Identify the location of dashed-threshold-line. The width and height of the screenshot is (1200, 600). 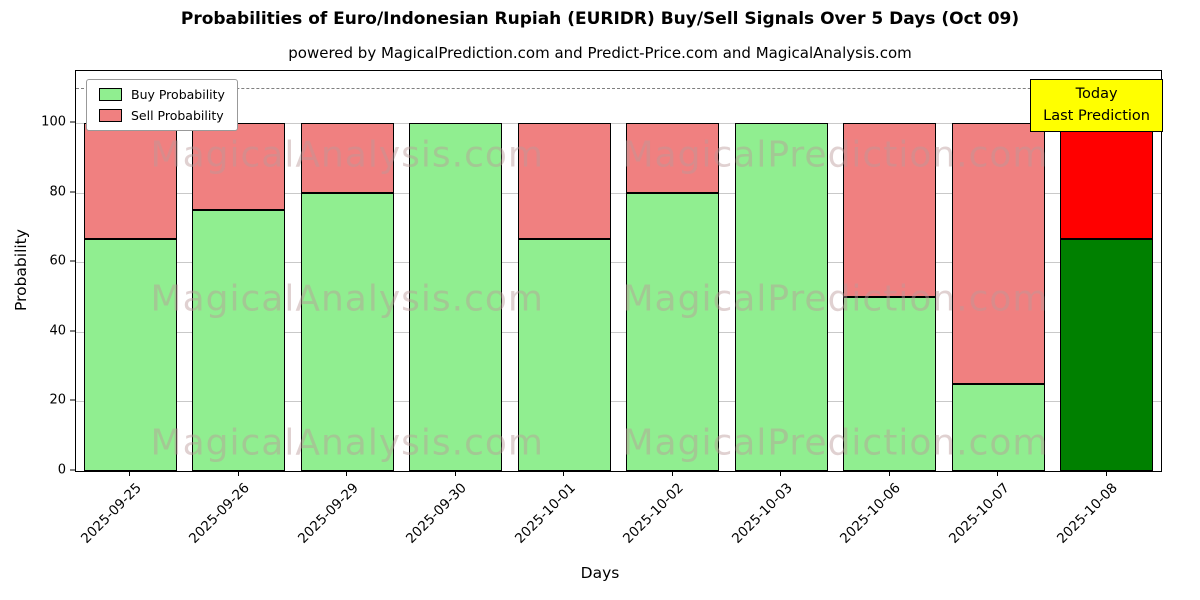
(618, 89).